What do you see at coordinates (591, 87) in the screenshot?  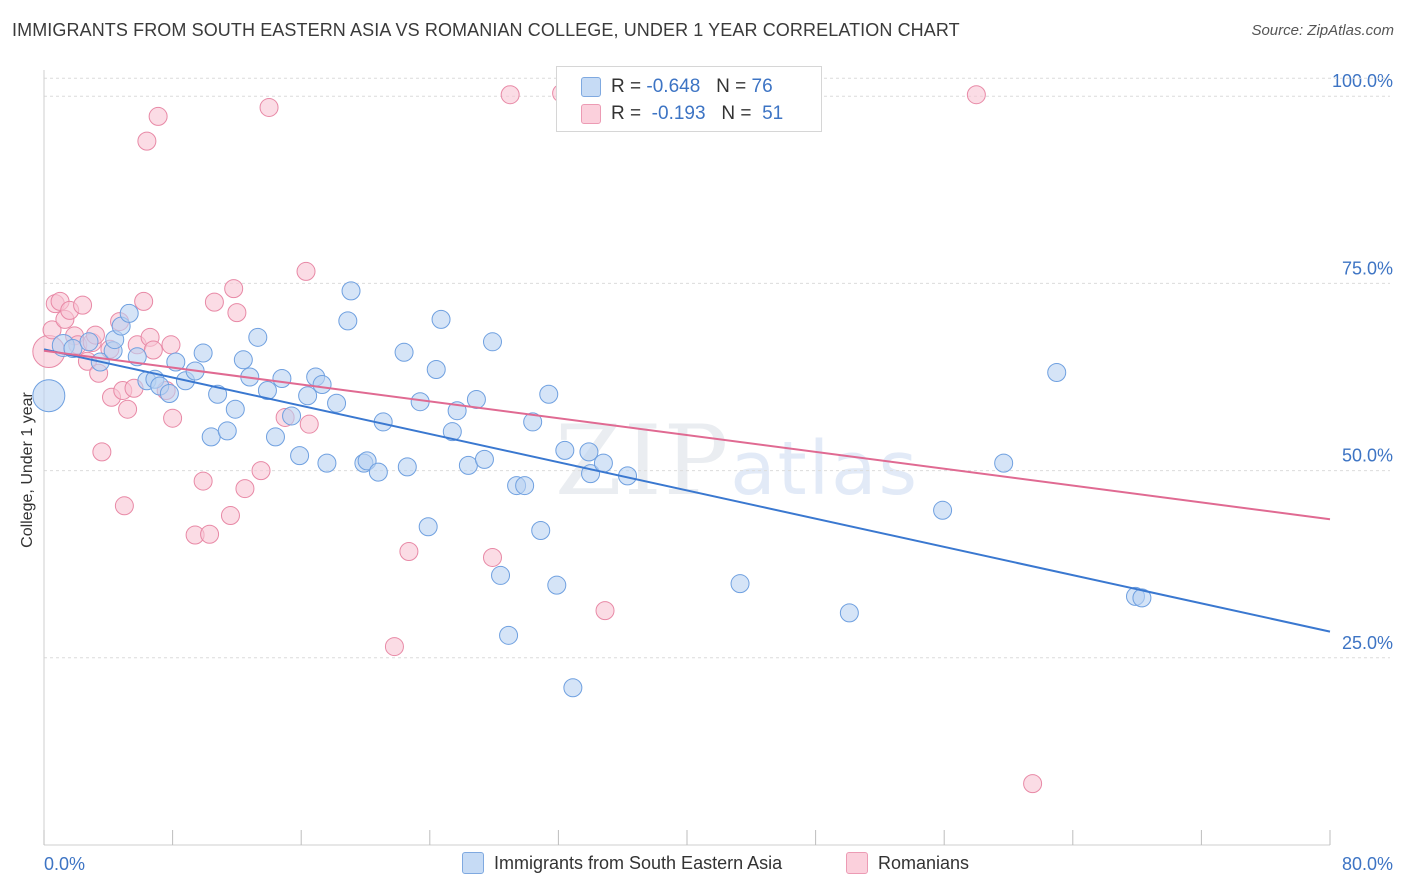 I see `legend-swatch-series1` at bounding box center [591, 87].